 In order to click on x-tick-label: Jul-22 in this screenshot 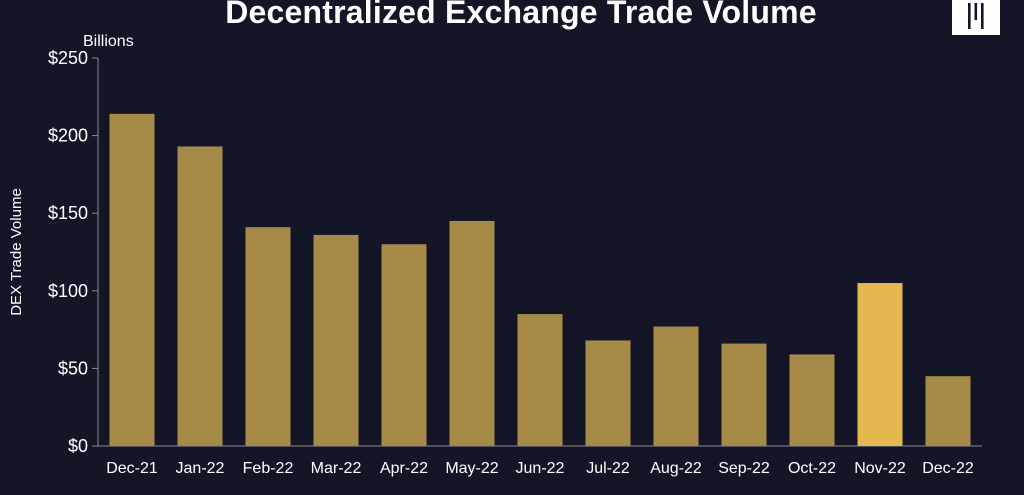, I will do `click(608, 468)`.